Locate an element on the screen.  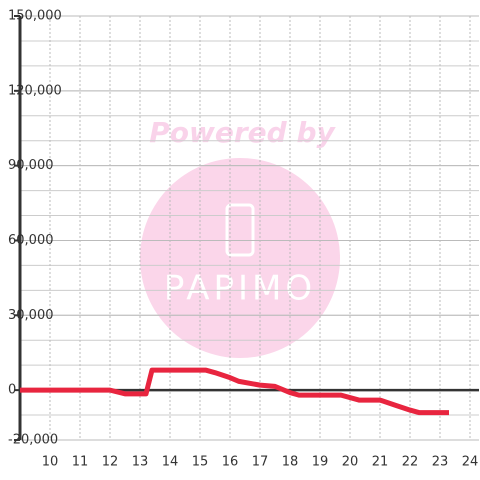
y-tick-label: 60,000 is located at coordinates (31, 240).